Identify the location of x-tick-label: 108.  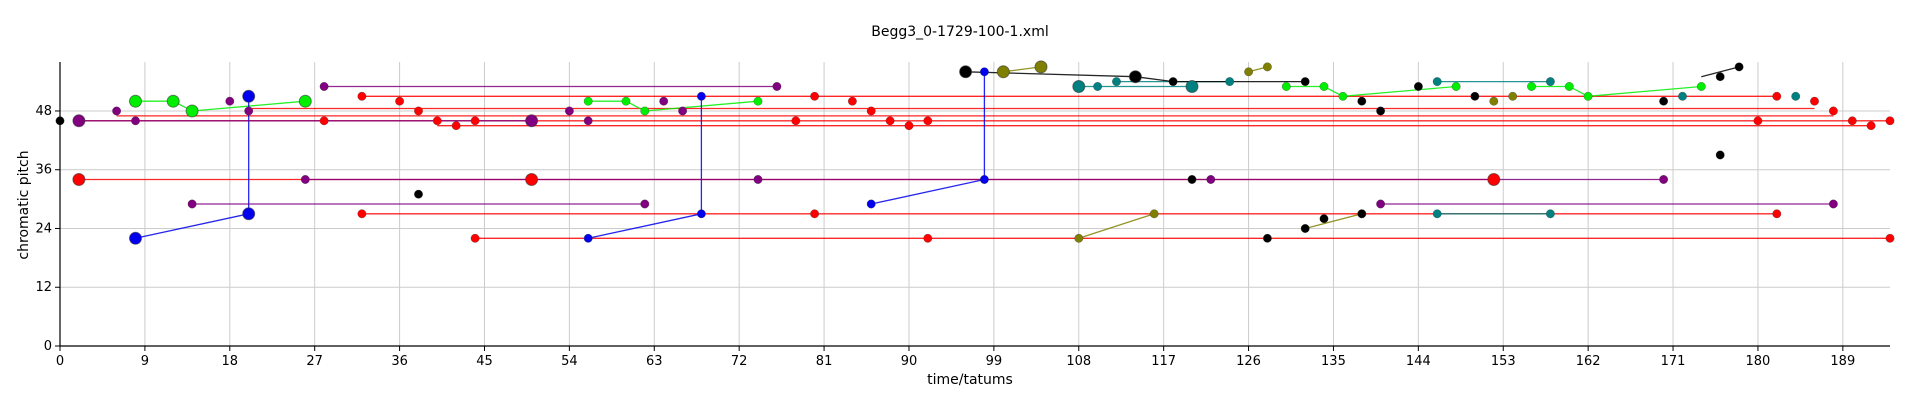
(1078, 361).